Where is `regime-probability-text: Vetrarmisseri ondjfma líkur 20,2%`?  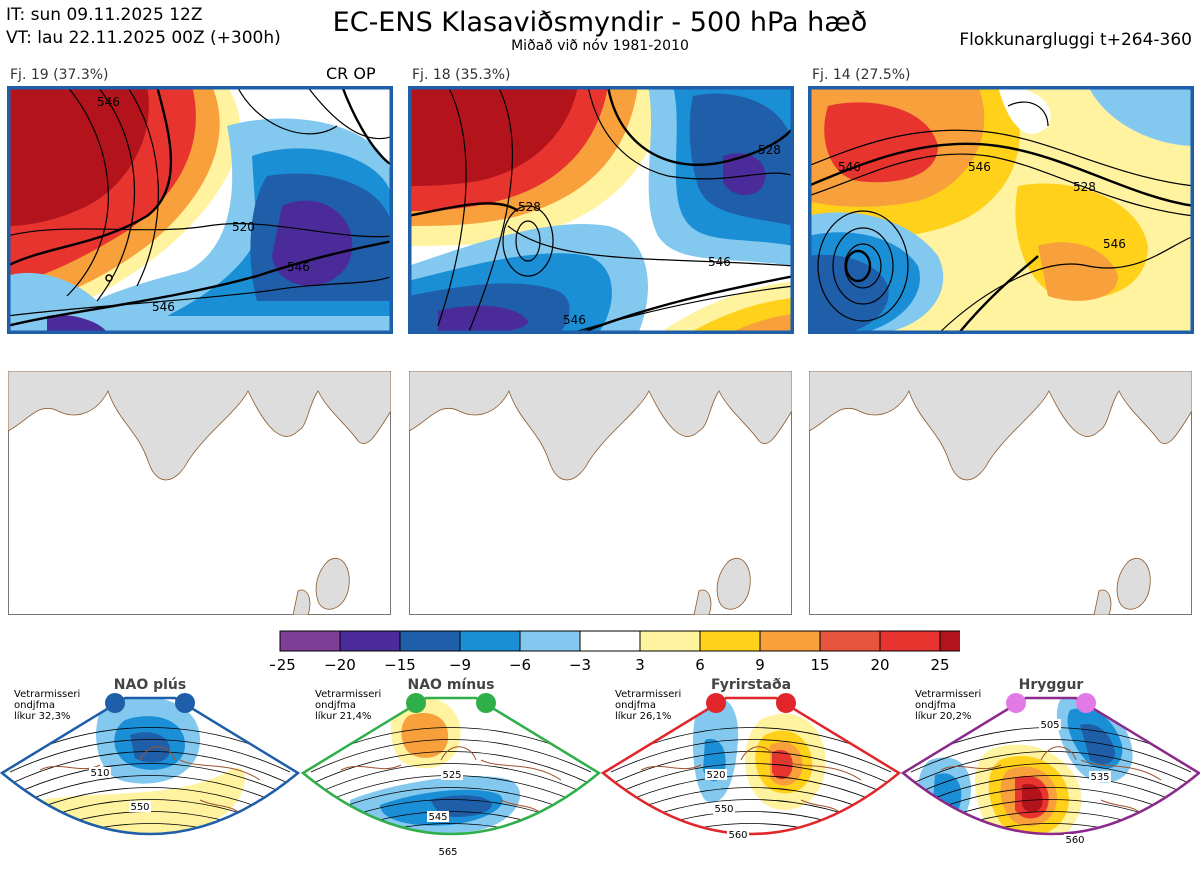
regime-probability-text: Vetrarmisseri ondjfma líkur 20,2% is located at coordinates (948, 705).